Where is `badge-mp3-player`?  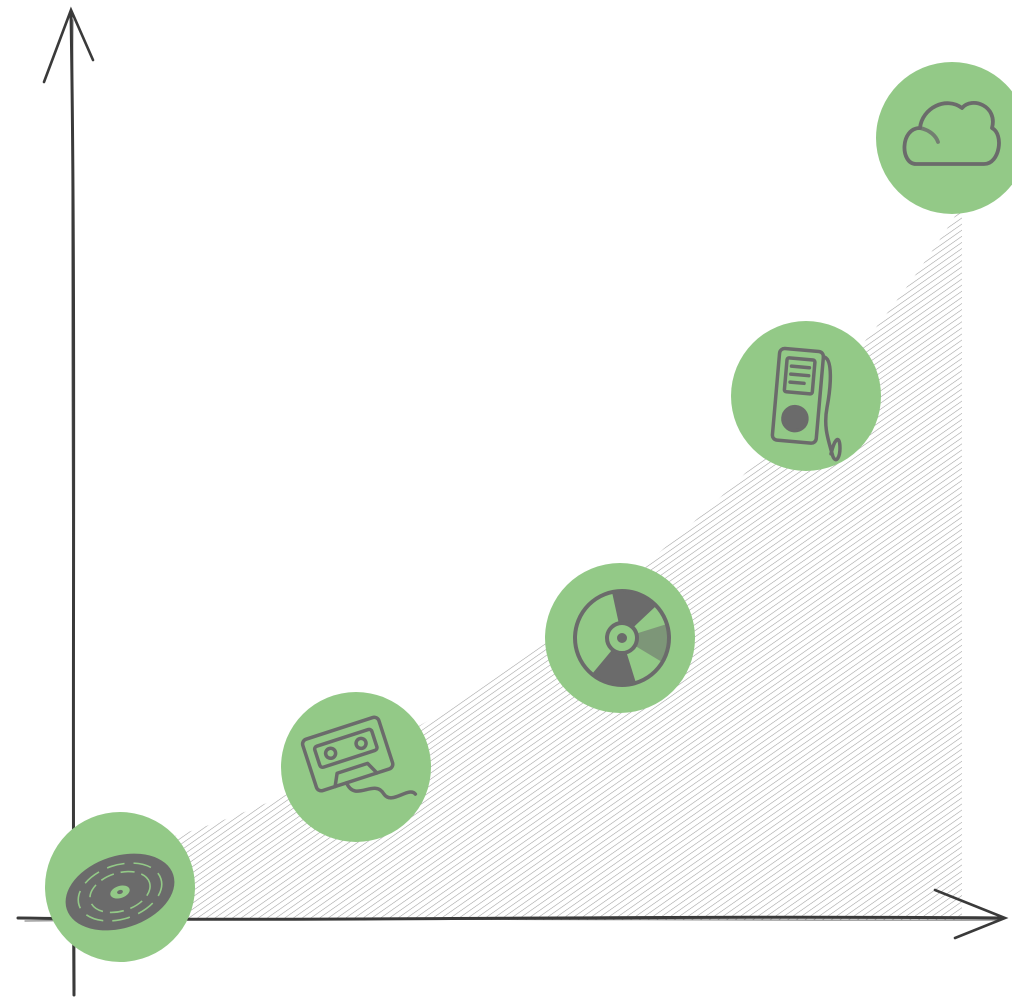 badge-mp3-player is located at coordinates (806, 396).